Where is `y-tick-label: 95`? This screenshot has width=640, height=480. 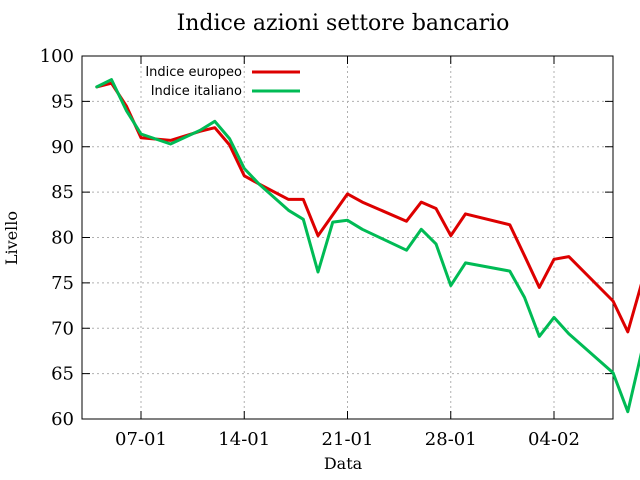
y-tick-label: 95 is located at coordinates (62, 101).